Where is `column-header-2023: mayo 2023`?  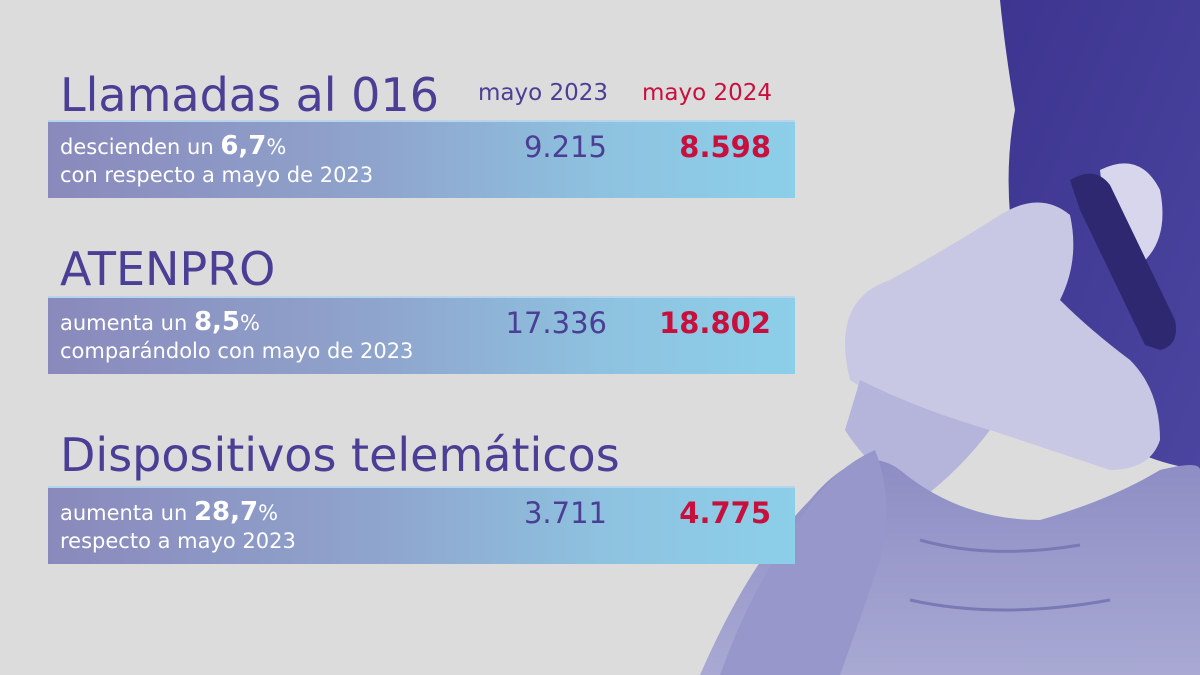
column-header-2023: mayo 2023 is located at coordinates (542, 93).